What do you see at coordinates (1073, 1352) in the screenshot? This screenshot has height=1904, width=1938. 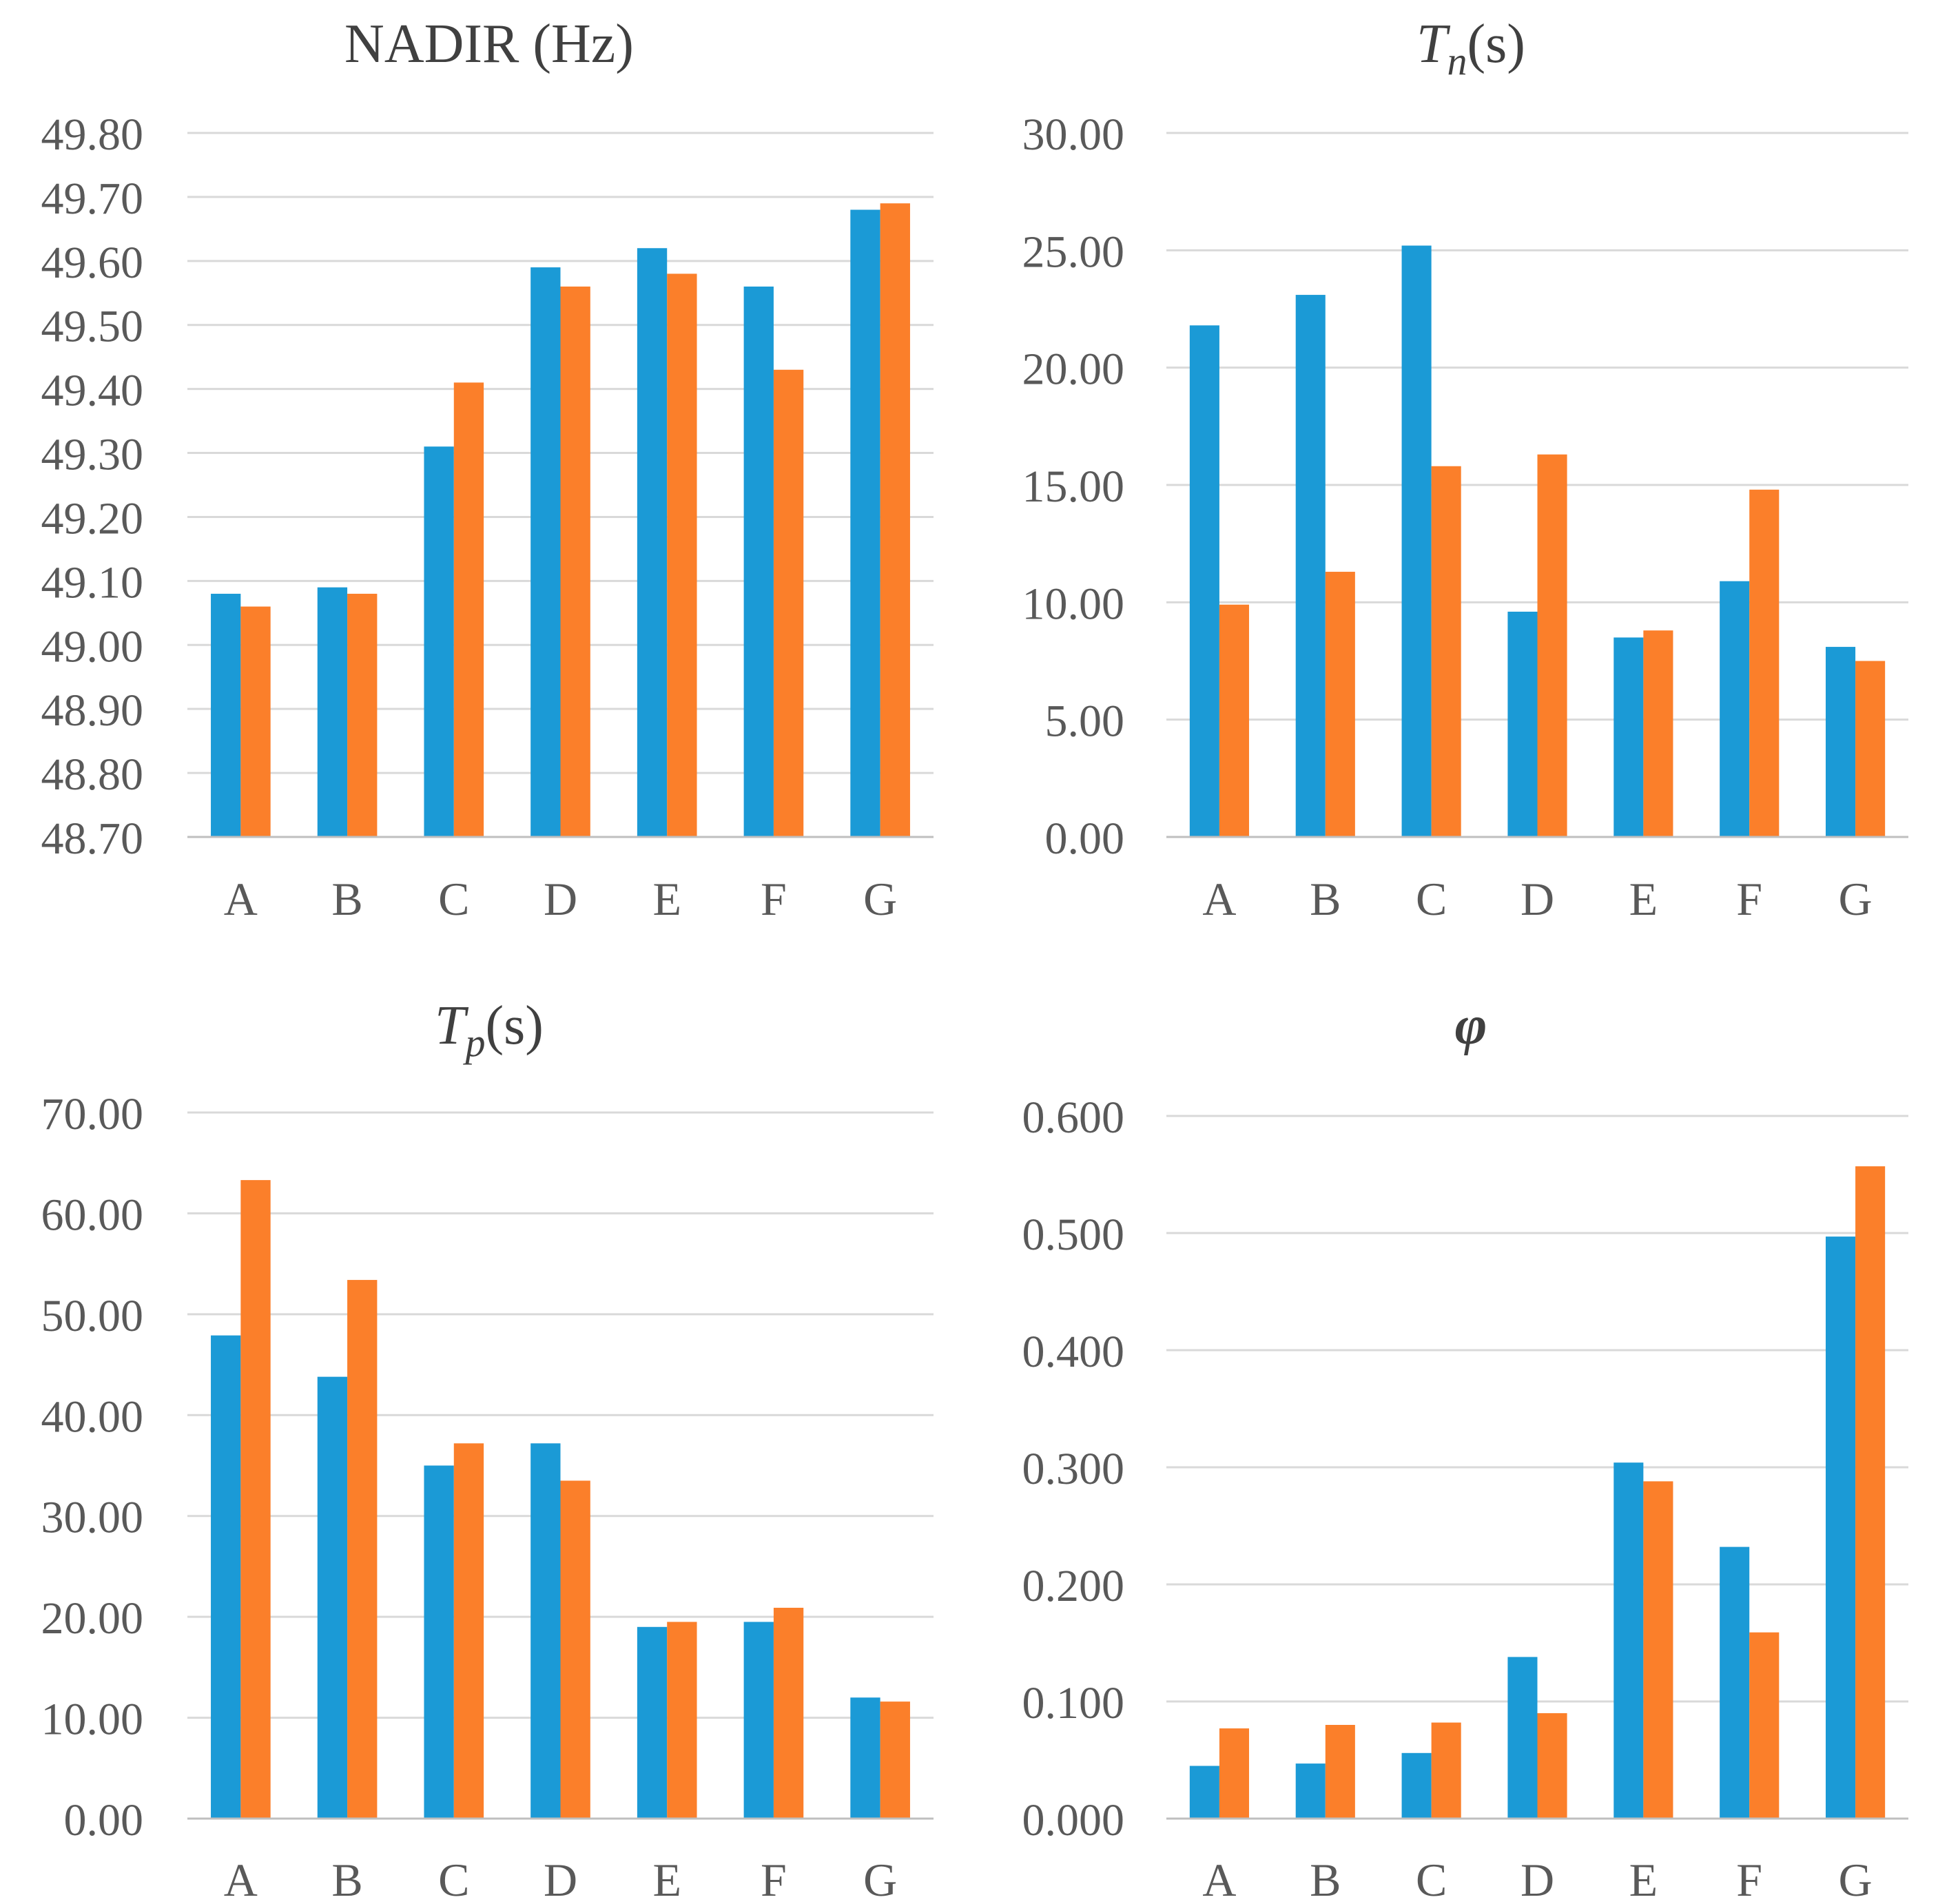 I see `y-tick-label: 0.400` at bounding box center [1073, 1352].